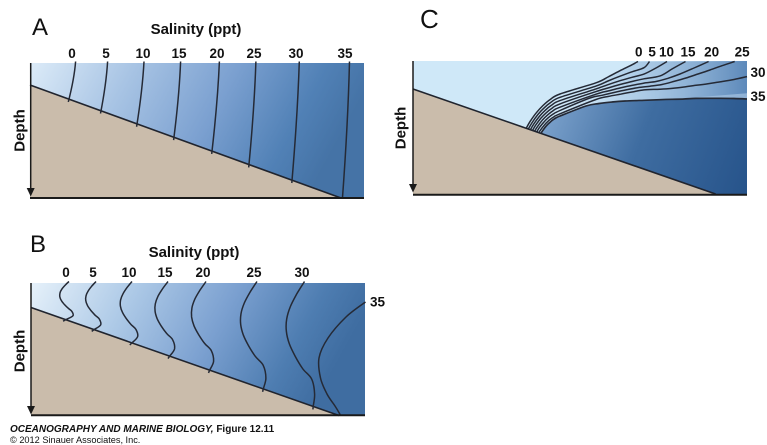 The width and height of the screenshot is (767, 445). Describe the element at coordinates (75, 440) in the screenshot. I see `svg-text:© 2012 Sinauer Associates, Inc: © 2012 Sinauer Associates, Inc.` at that location.